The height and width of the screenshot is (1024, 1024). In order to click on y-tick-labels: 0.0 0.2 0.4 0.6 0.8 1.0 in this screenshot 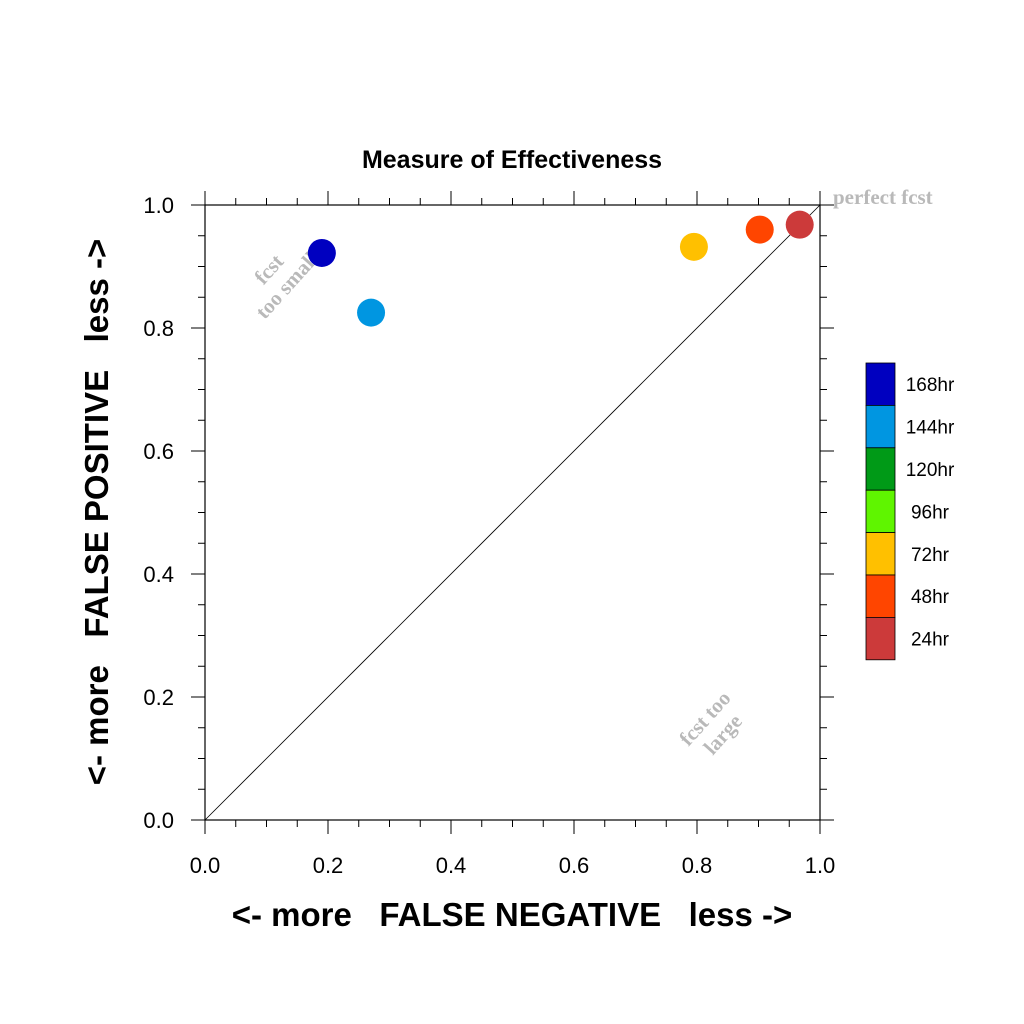, I will do `click(158, 513)`.